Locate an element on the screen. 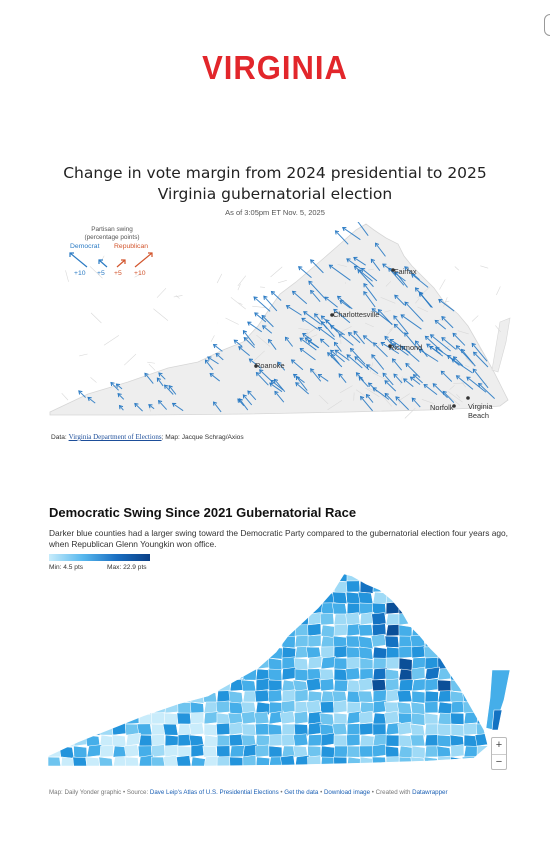  city-dot is located at coordinates (256, 366).